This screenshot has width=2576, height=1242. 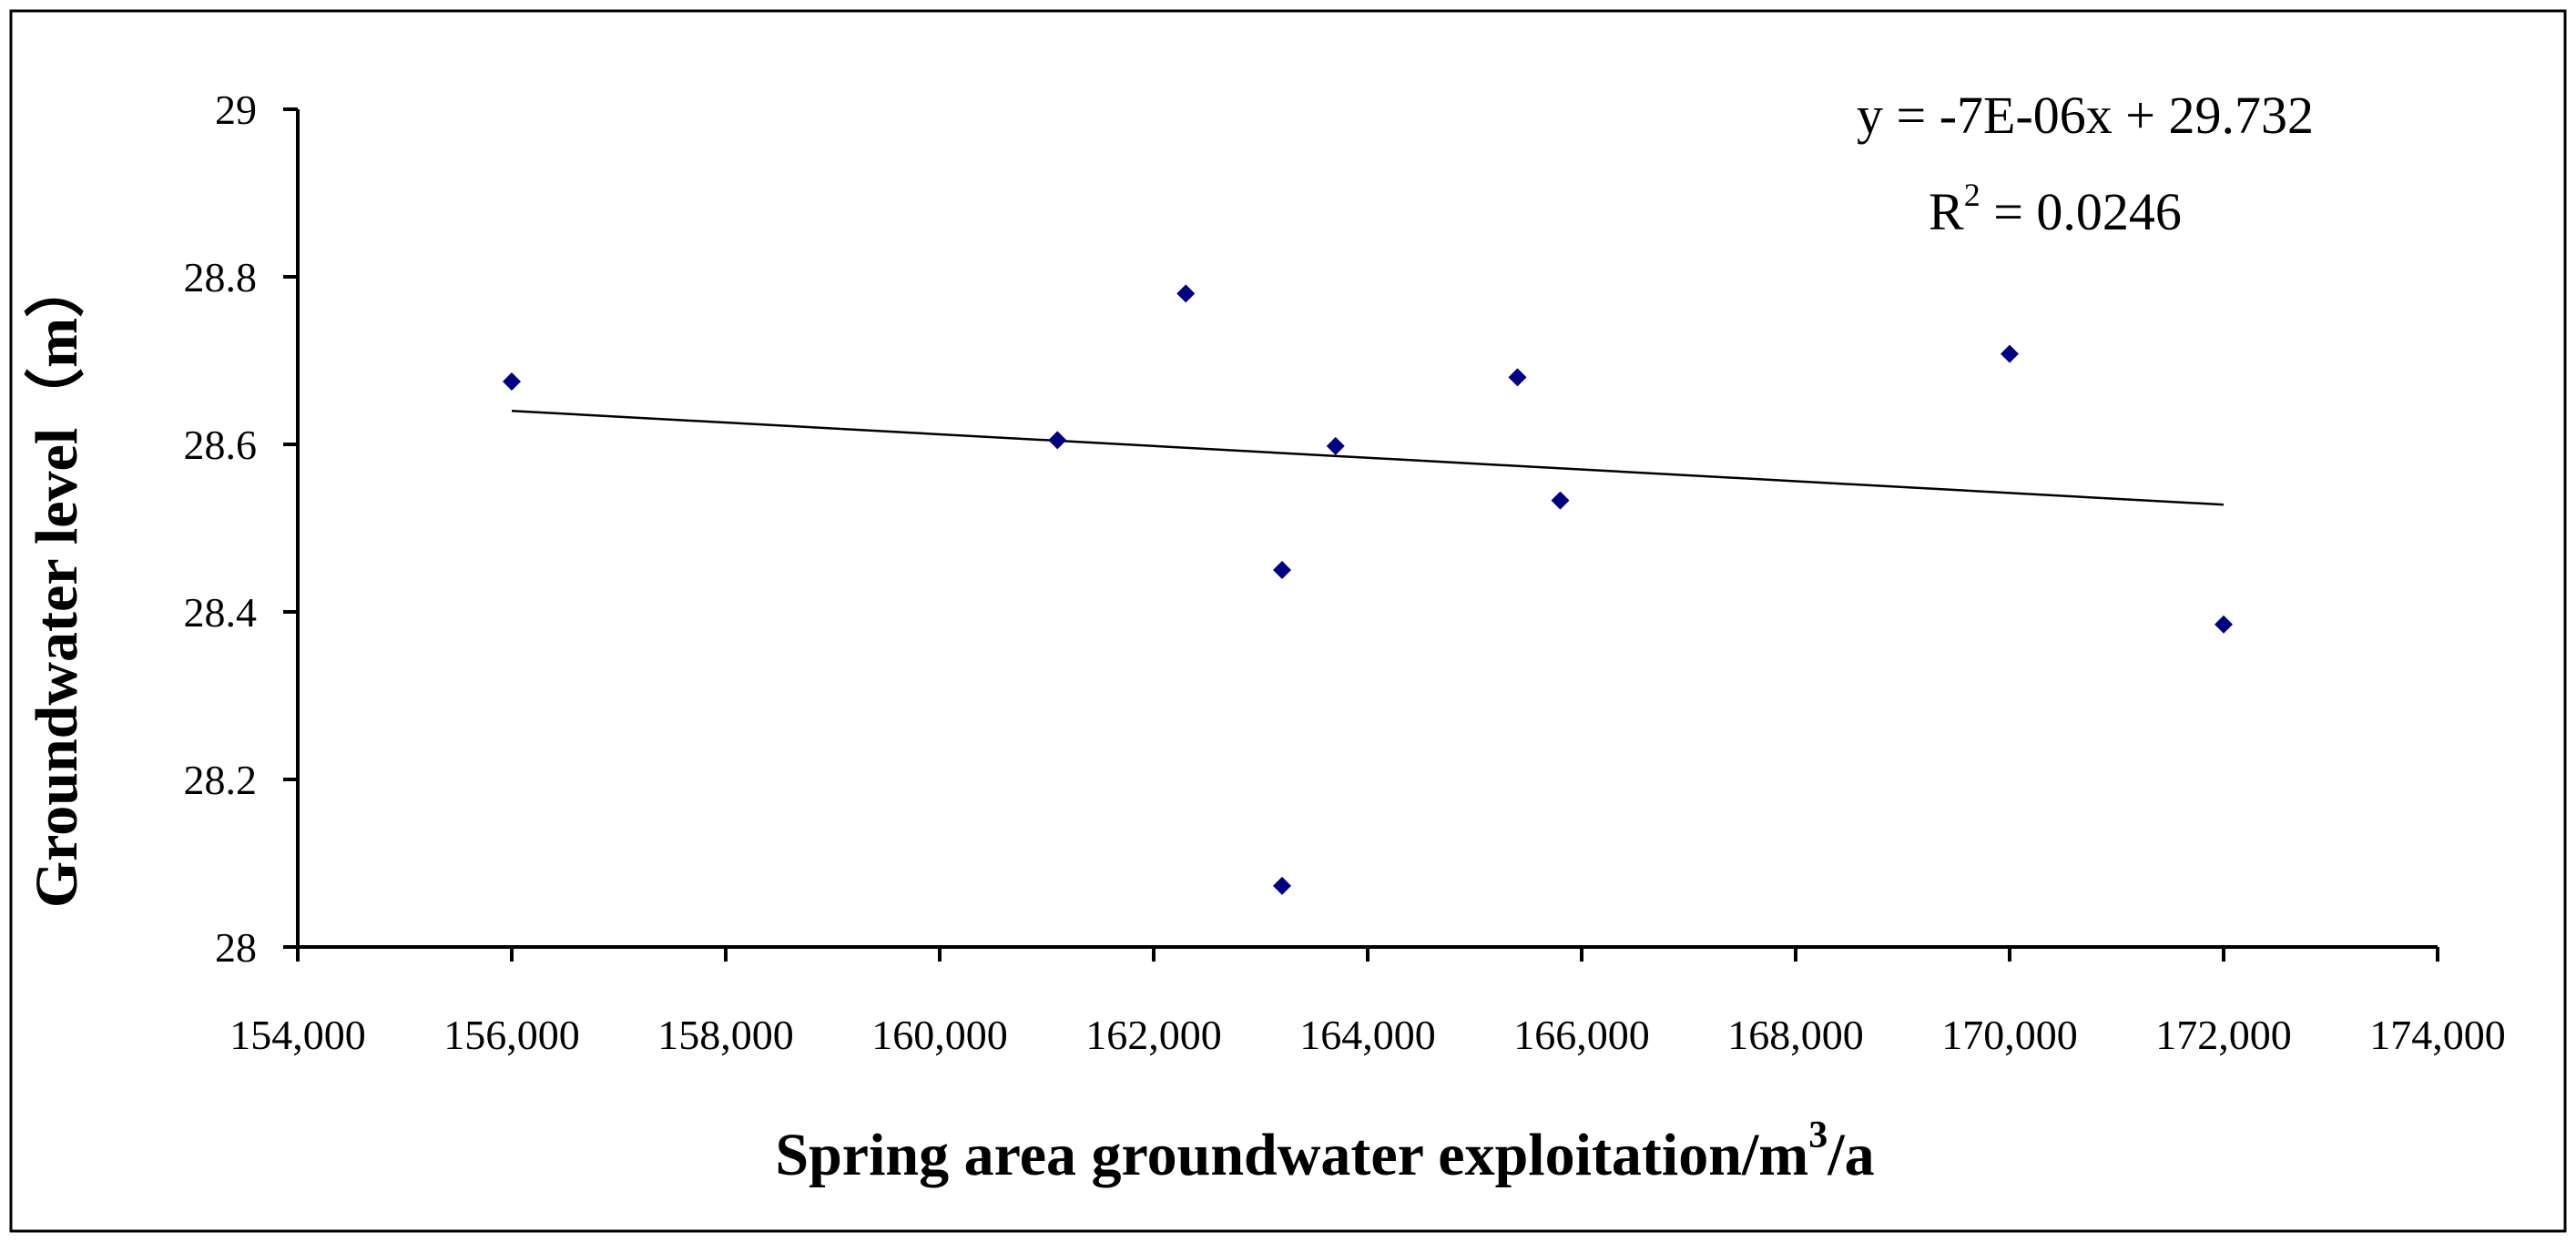 What do you see at coordinates (297, 1035) in the screenshot?
I see `x-tick-label: 154,000` at bounding box center [297, 1035].